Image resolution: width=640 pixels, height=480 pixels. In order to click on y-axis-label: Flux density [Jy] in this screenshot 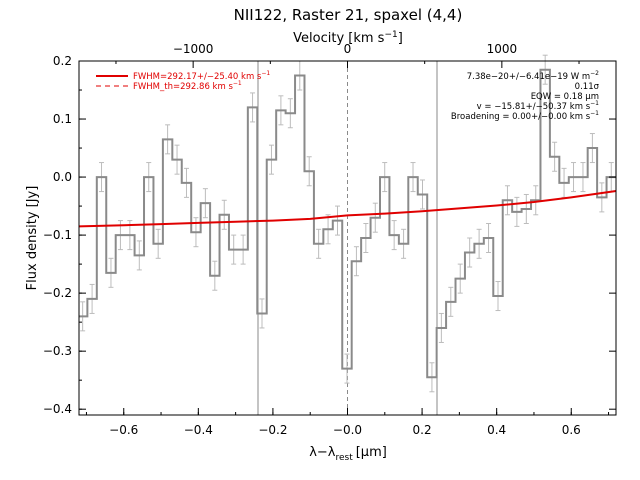, I will do `click(32, 238)`.